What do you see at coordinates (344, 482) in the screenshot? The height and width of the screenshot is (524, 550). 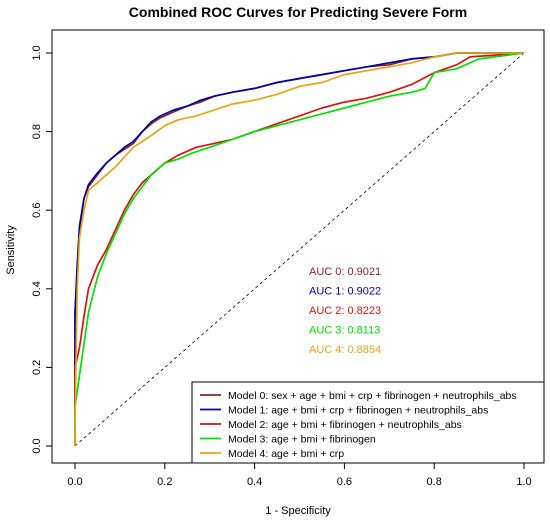 I see `x-tick-label: 0.6` at bounding box center [344, 482].